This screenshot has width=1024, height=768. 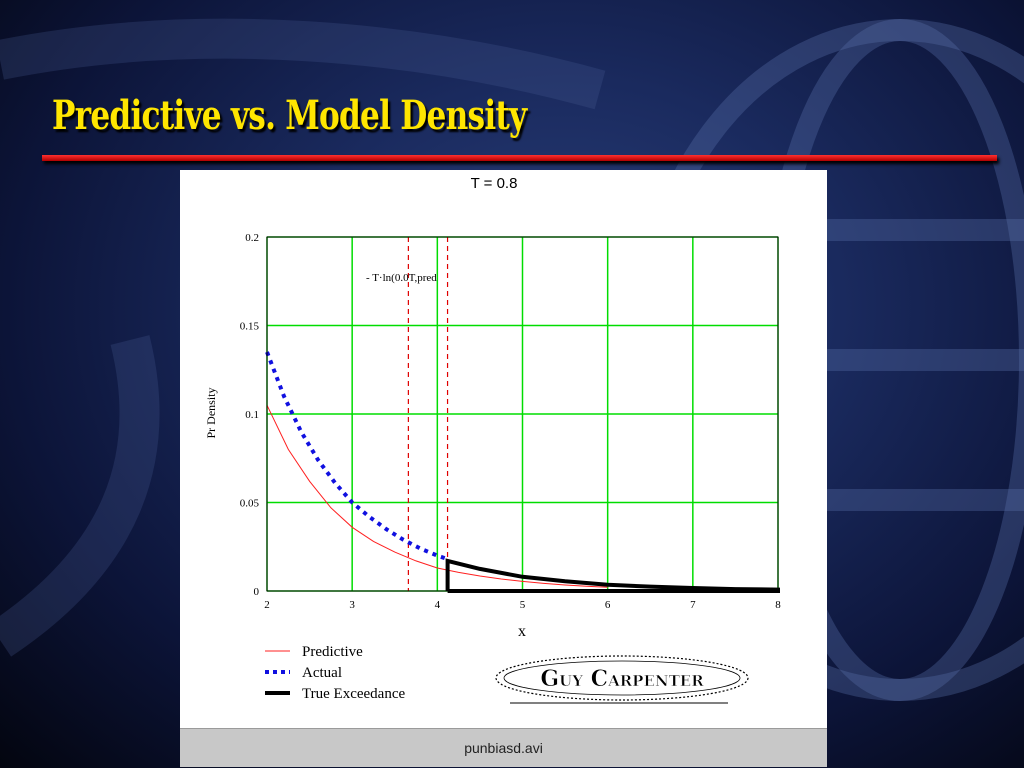 I want to click on series-true-exceedance, so click(x=612, y=575).